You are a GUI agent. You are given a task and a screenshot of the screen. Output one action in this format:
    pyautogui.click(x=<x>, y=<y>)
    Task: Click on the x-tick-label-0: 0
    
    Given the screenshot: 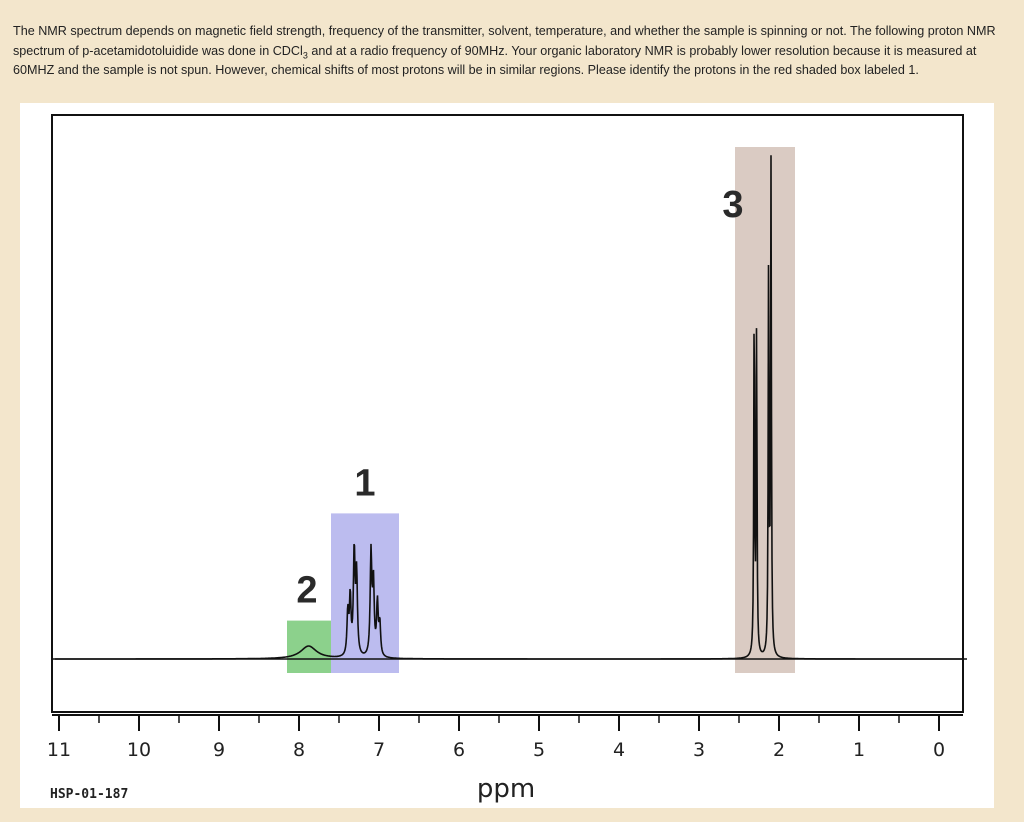 What is the action you would take?
    pyautogui.click(x=939, y=750)
    